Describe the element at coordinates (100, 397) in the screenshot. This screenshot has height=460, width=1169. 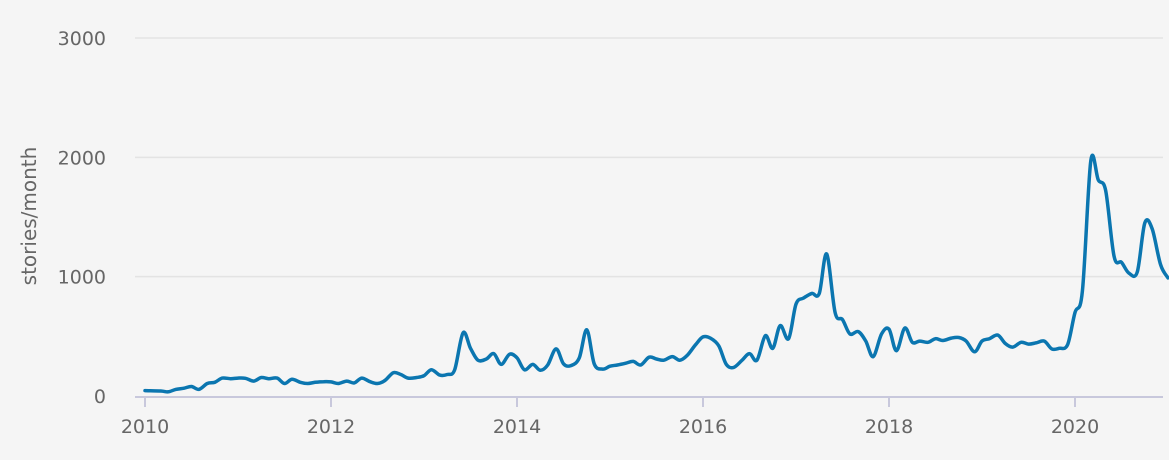
I see `y-tick-label: 0` at that location.